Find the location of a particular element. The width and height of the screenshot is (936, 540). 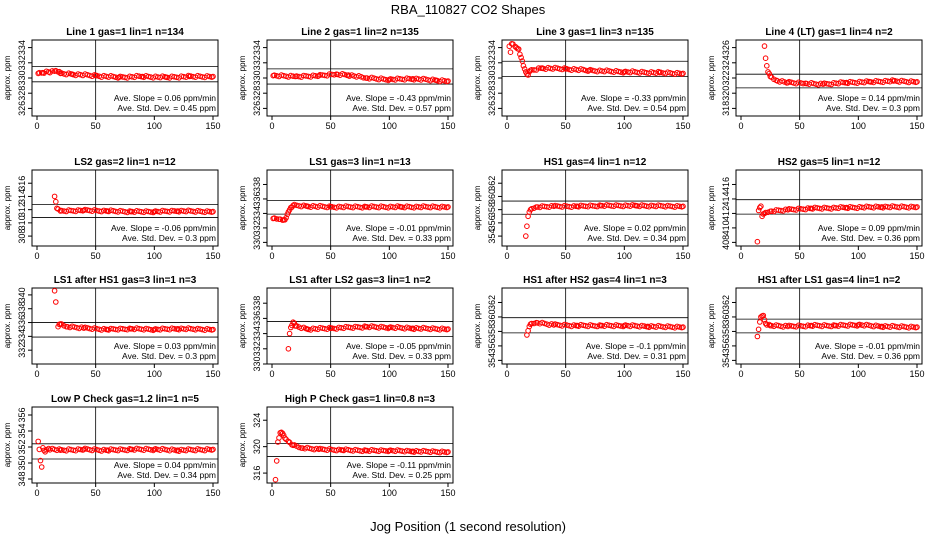

y-tick-label: 310 is located at coordinates (22, 222).